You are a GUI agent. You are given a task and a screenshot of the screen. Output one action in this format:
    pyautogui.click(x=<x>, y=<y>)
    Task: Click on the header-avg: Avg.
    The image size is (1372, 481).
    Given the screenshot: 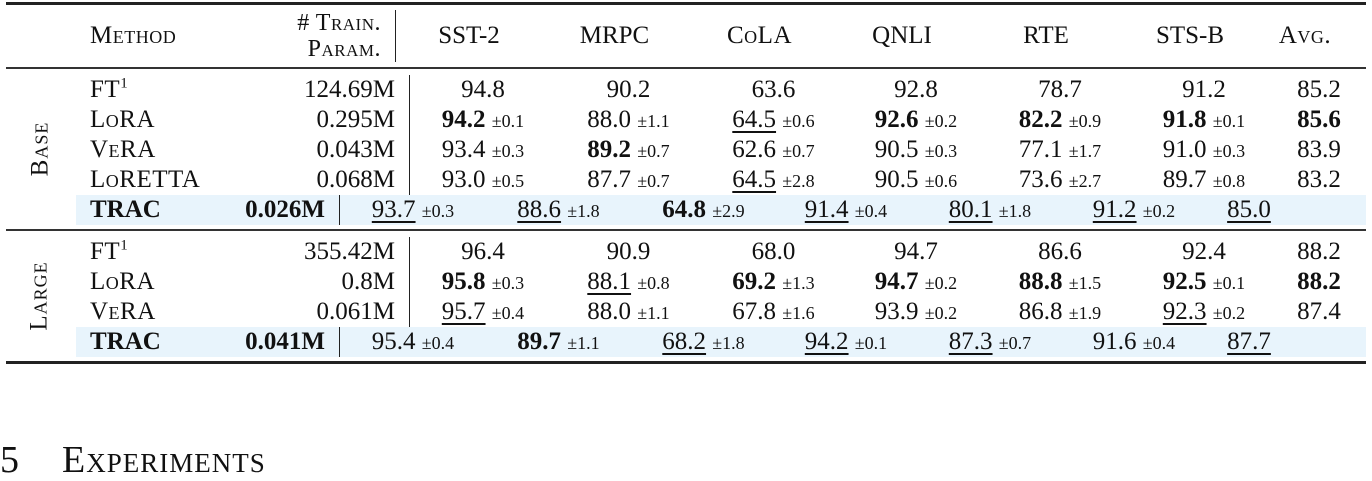 What is the action you would take?
    pyautogui.click(x=1305, y=35)
    